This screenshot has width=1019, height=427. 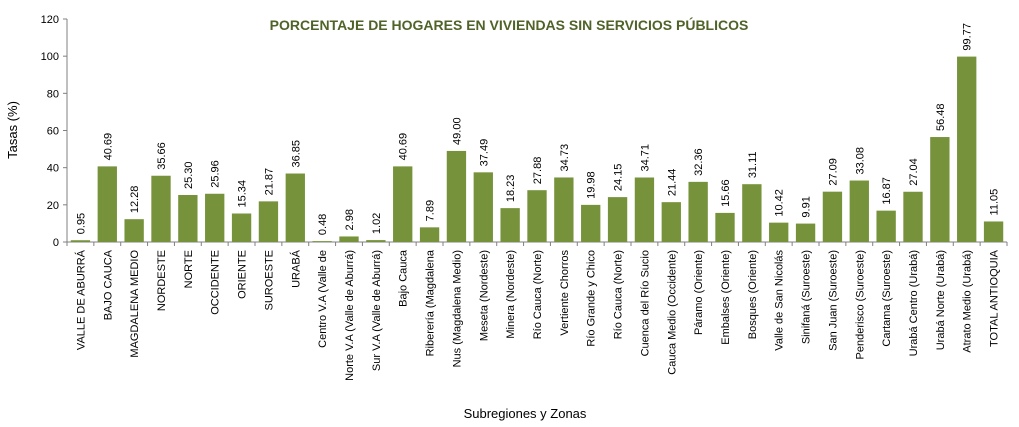 I want to click on x-tick-label: Embalses (Oriente), so click(x=726, y=297).